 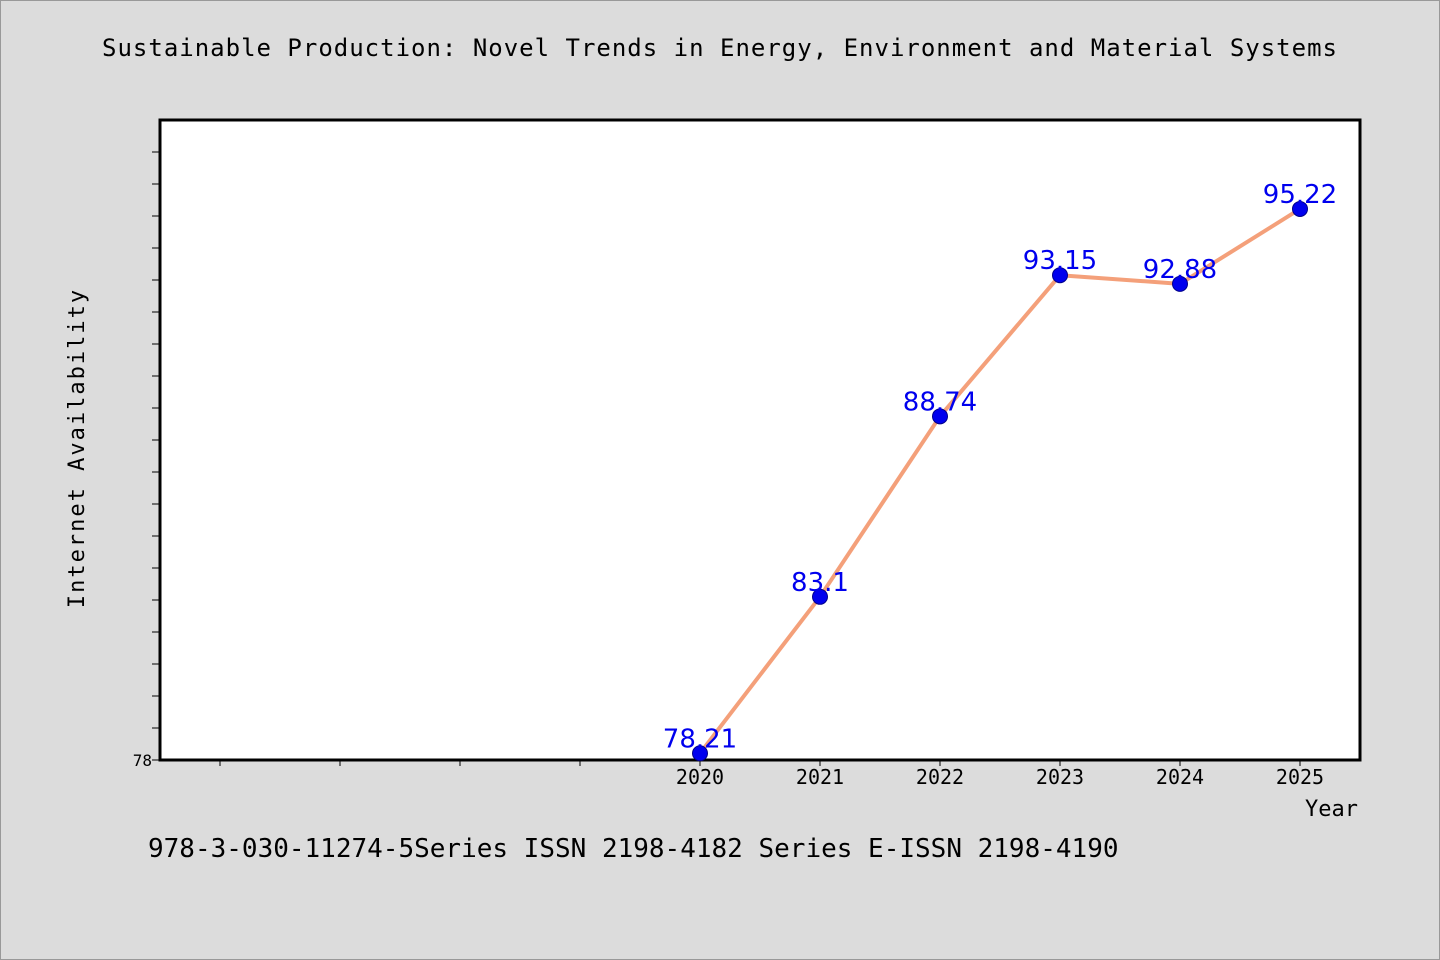 What do you see at coordinates (940, 777) in the screenshot?
I see `x-tick-label: 2022` at bounding box center [940, 777].